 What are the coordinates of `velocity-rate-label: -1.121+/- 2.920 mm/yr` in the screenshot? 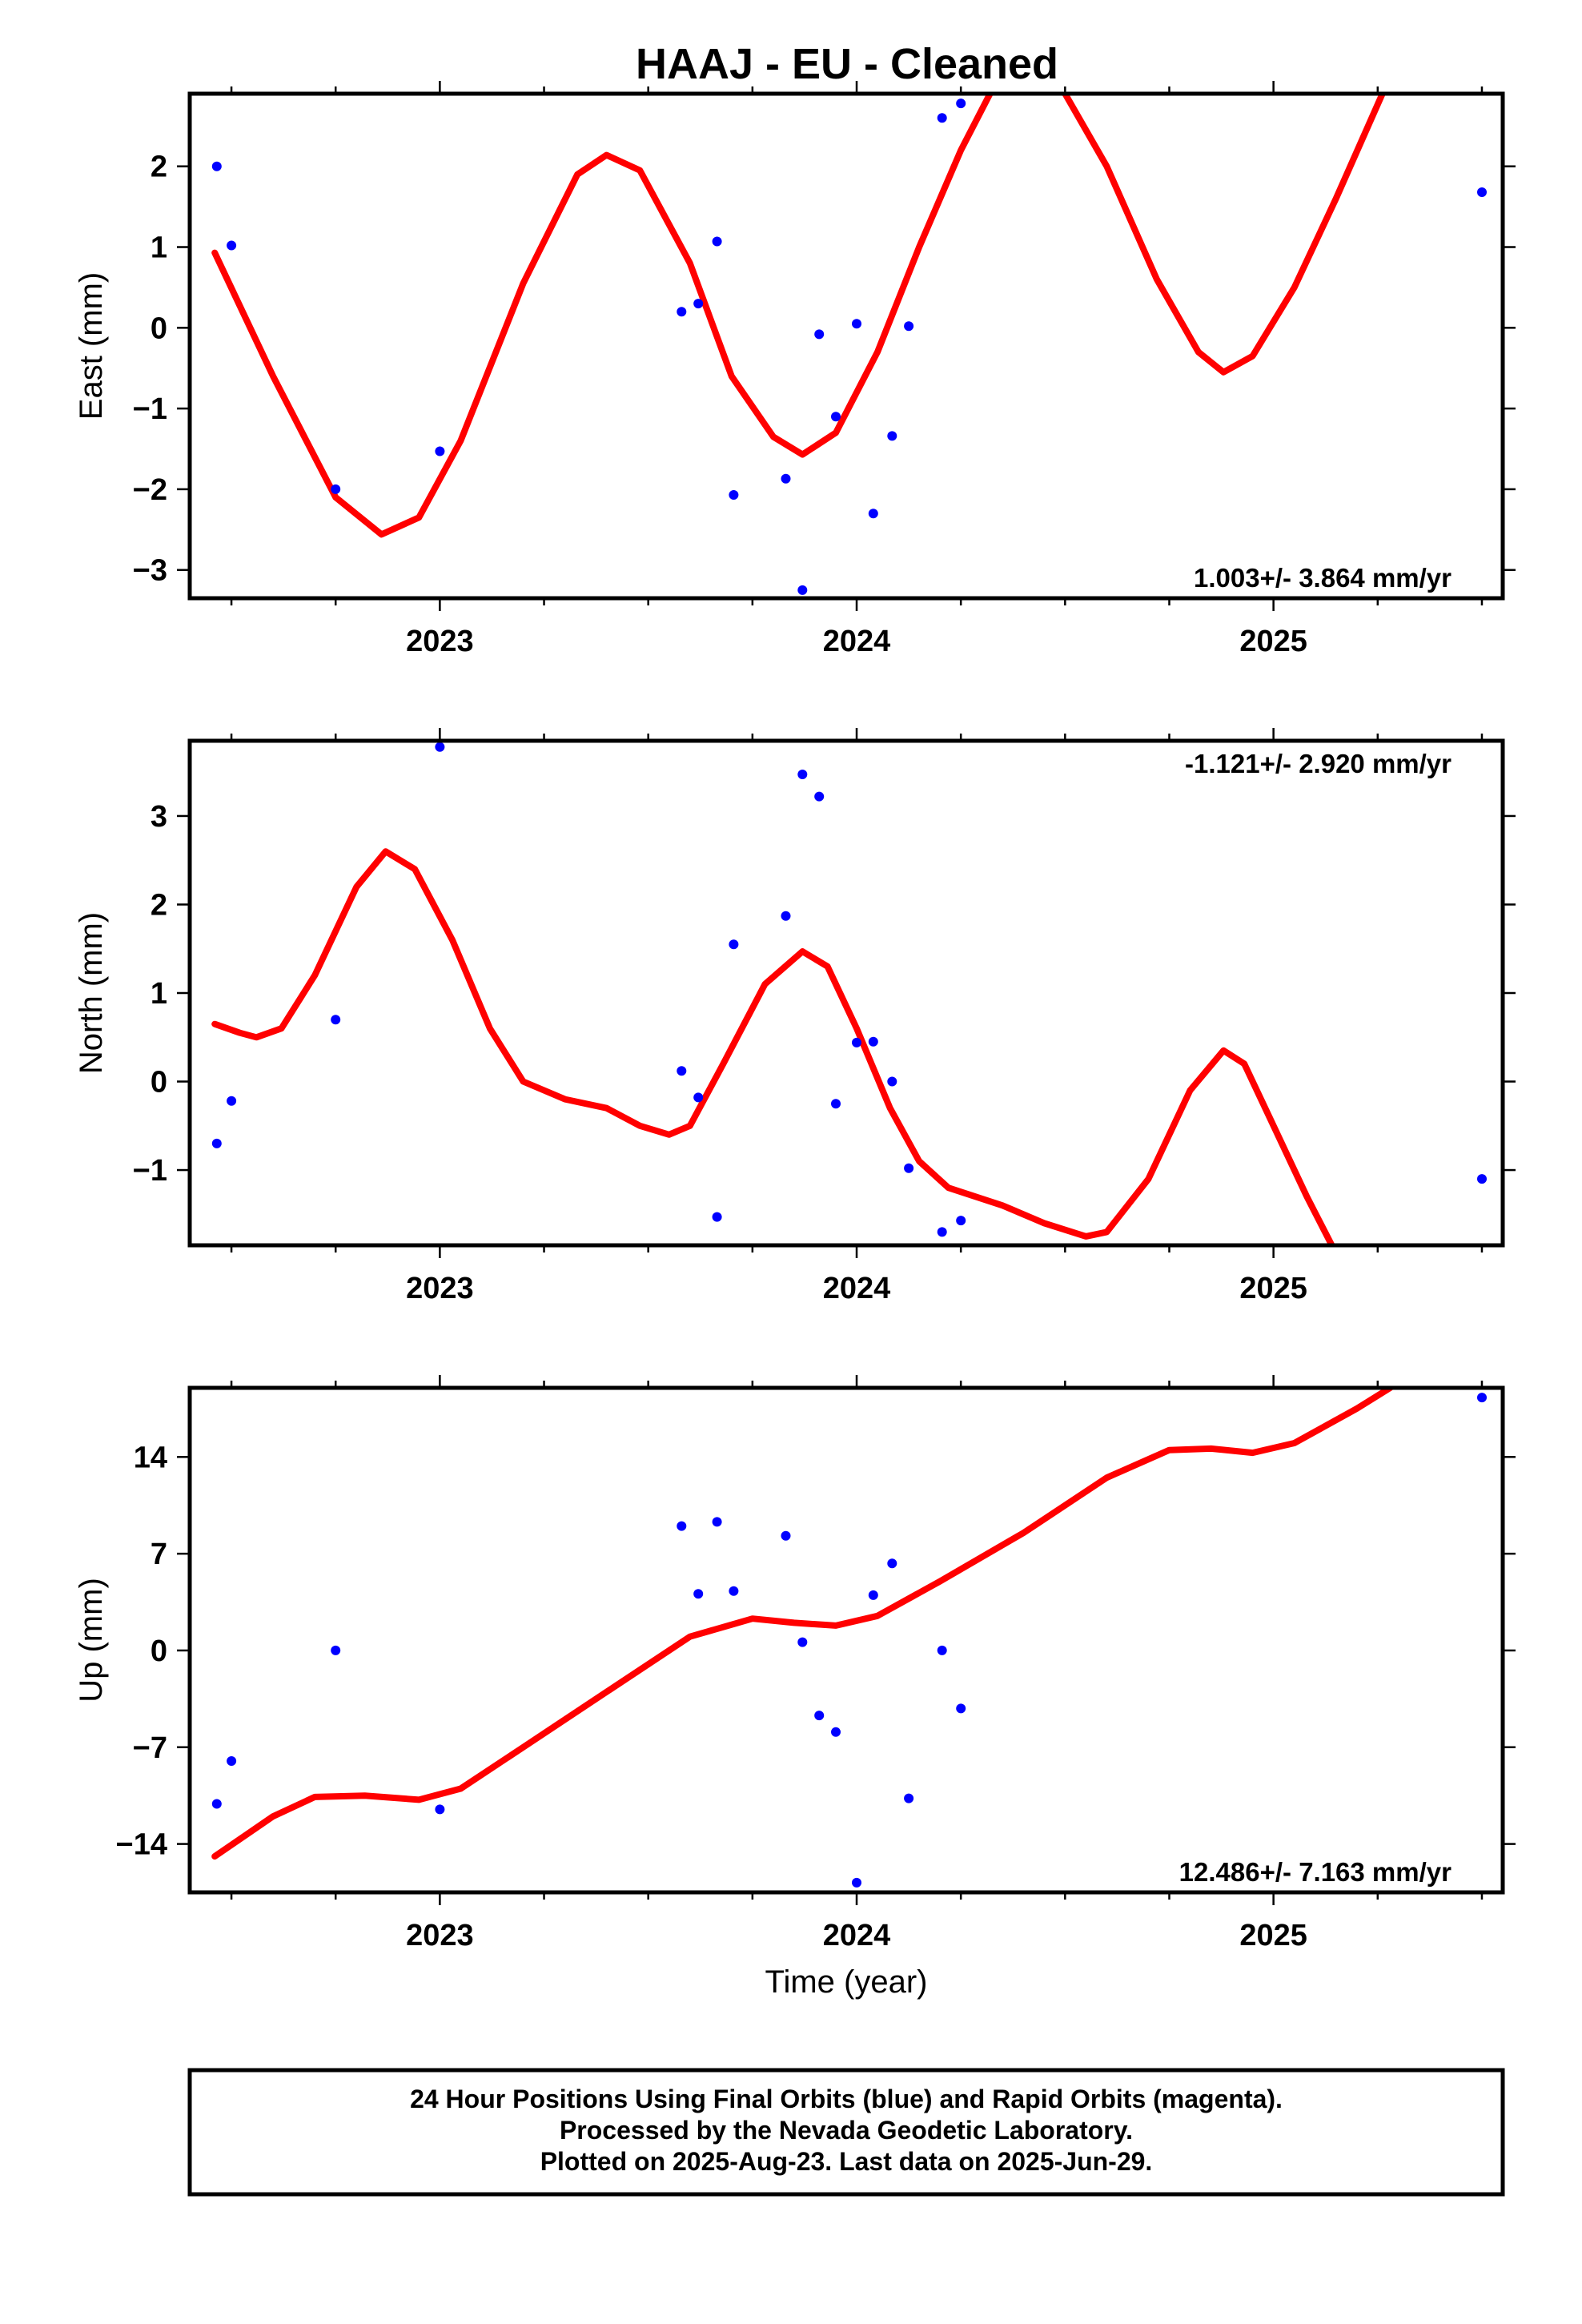 It's located at (1318, 763).